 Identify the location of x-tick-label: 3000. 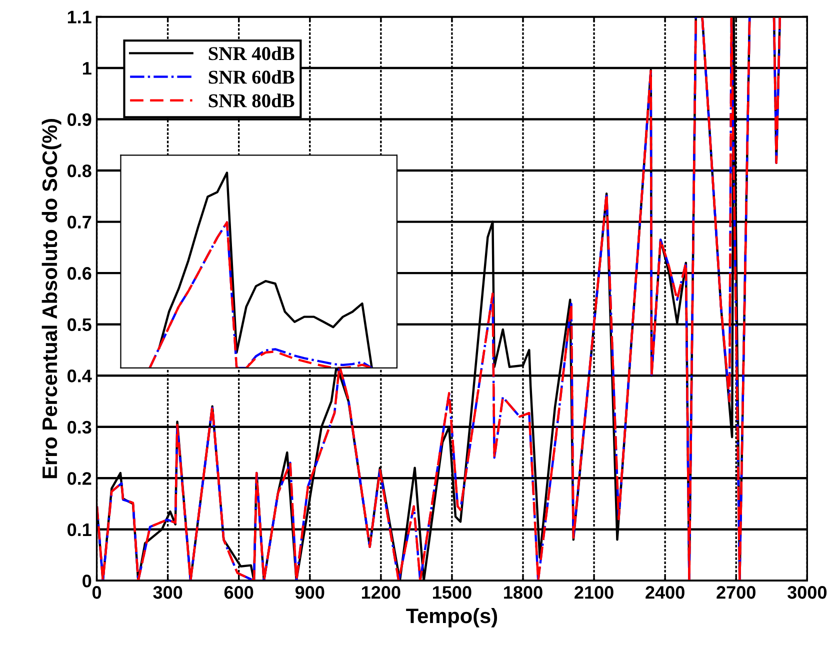
(806, 592).